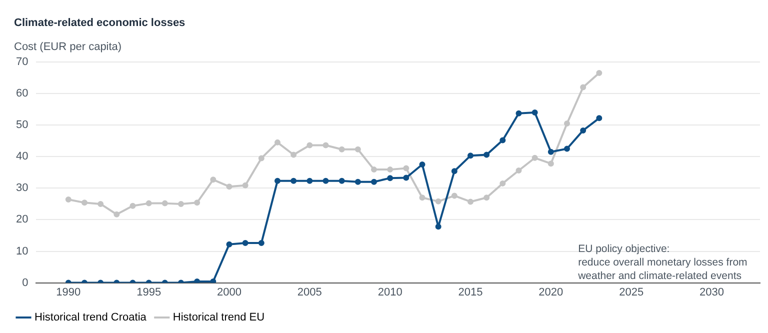 Image resolution: width=768 pixels, height=333 pixels. What do you see at coordinates (91, 318) in the screenshot?
I see `legend-label: Historical trend Croatia` at bounding box center [91, 318].